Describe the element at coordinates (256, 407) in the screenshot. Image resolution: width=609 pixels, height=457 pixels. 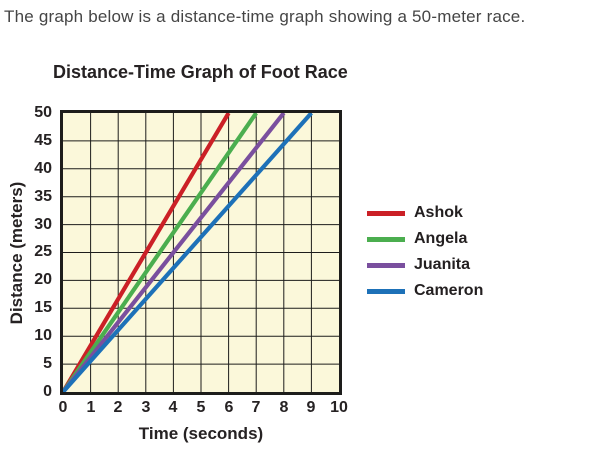
I see `x-tick: 7` at that location.